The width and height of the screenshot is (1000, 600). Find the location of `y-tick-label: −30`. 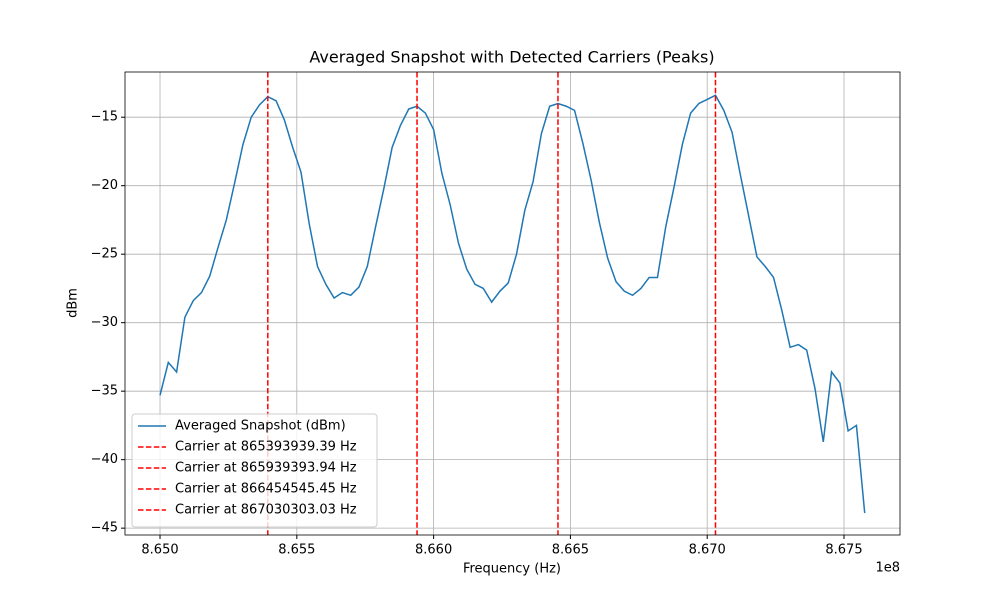

y-tick-label: −30 is located at coordinates (104, 322).